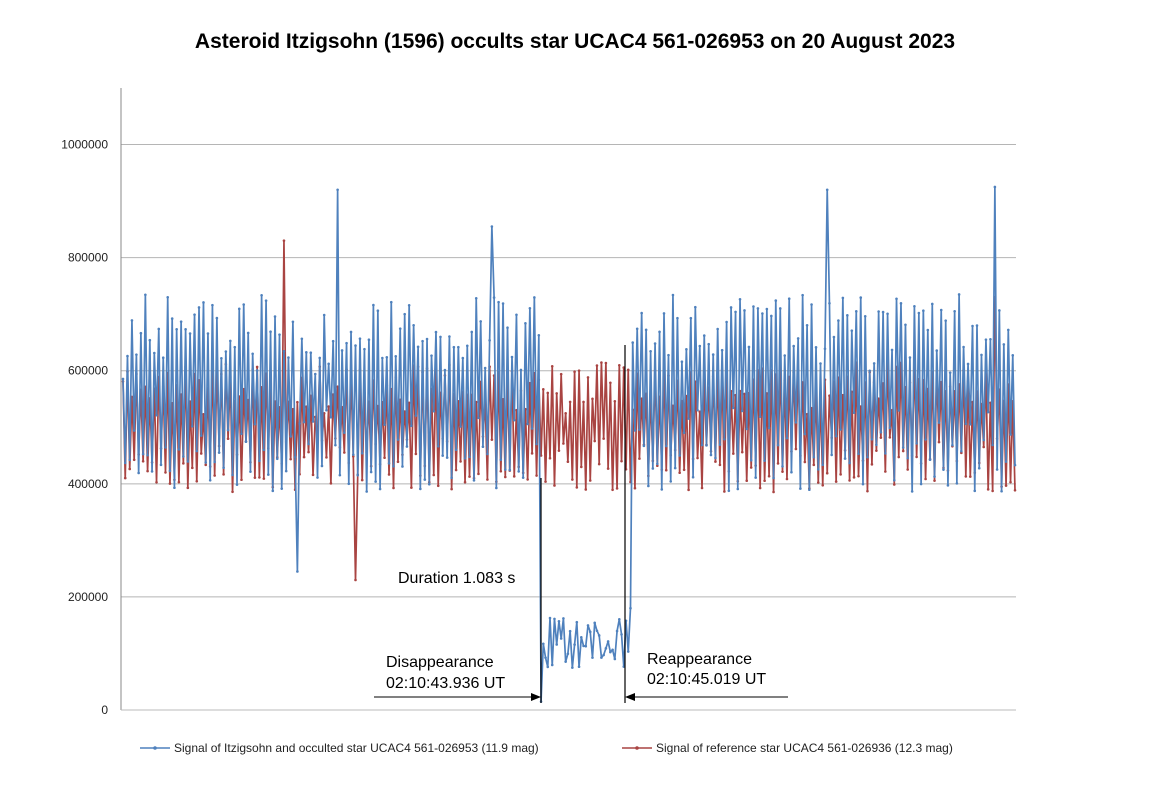  What do you see at coordinates (456, 578) in the screenshot?
I see `duration-label: Duration 1.083 s` at bounding box center [456, 578].